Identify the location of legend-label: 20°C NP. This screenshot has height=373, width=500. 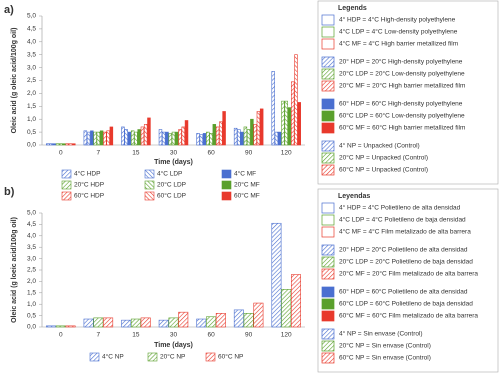
(172, 357).